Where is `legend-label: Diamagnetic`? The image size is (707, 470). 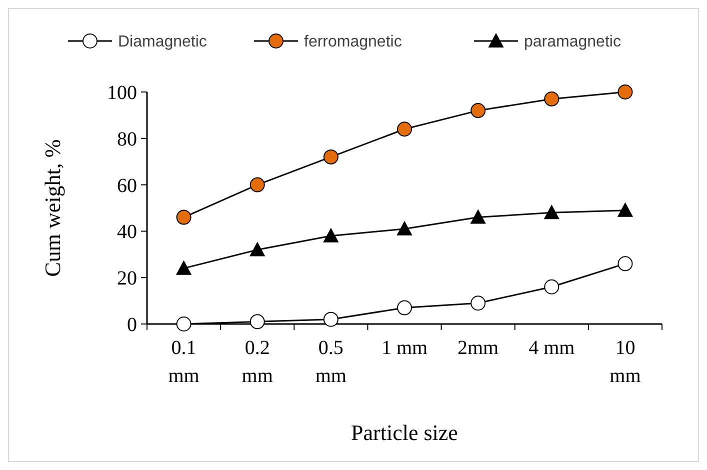 legend-label: Diamagnetic is located at coordinates (162, 42).